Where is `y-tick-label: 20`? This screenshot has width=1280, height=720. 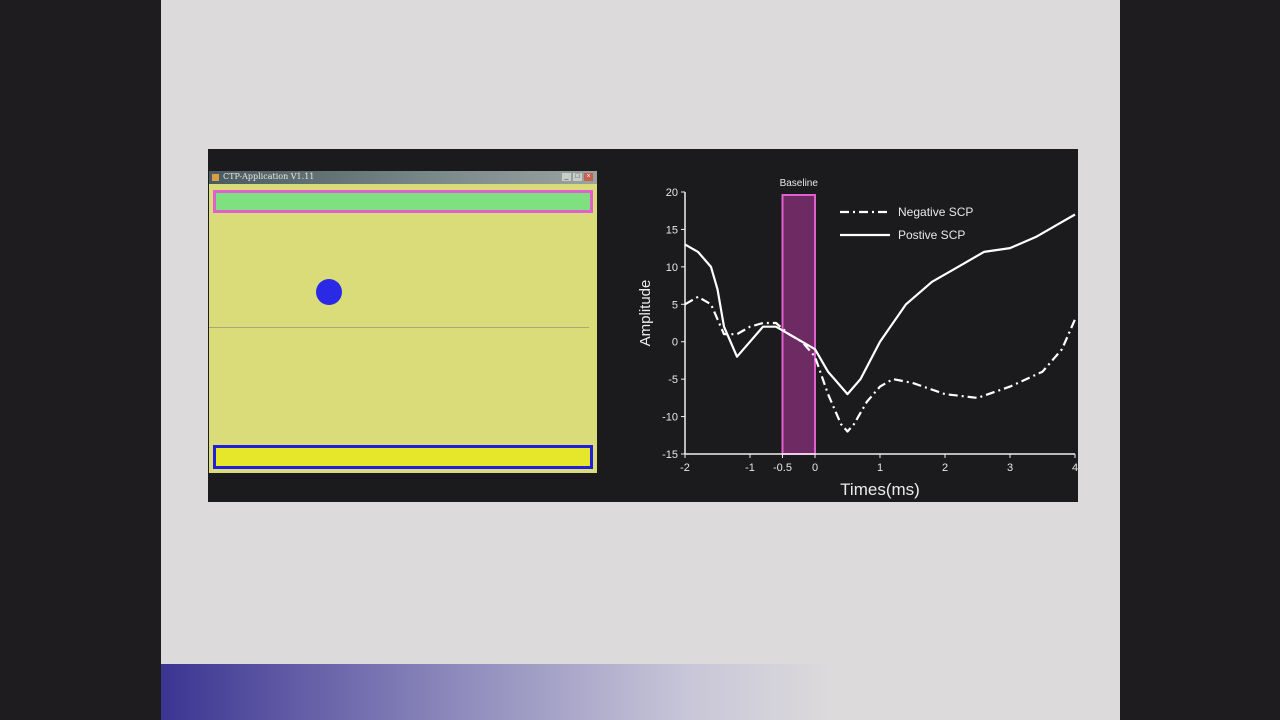 y-tick-label: 20 is located at coordinates (672, 193).